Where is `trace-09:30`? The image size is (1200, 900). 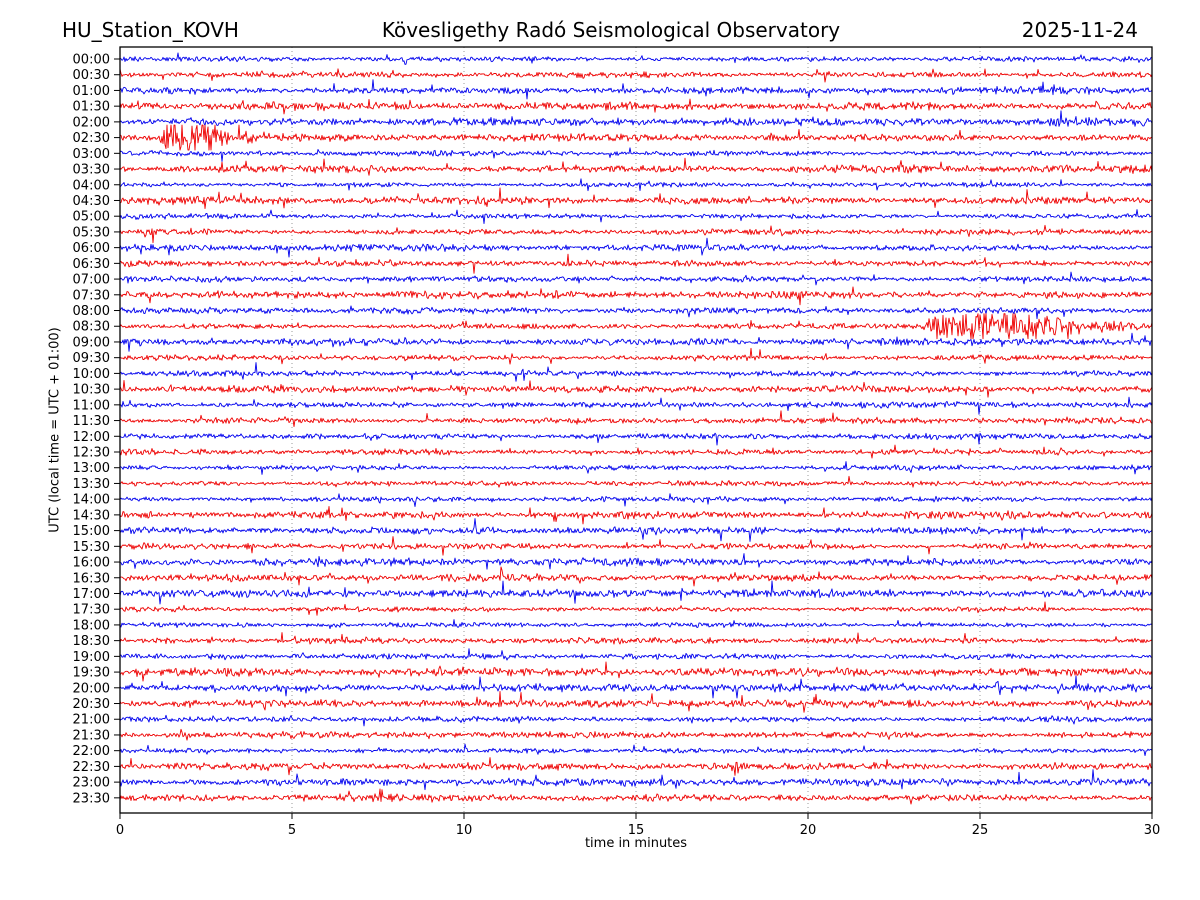 trace-09:30 is located at coordinates (636, 356).